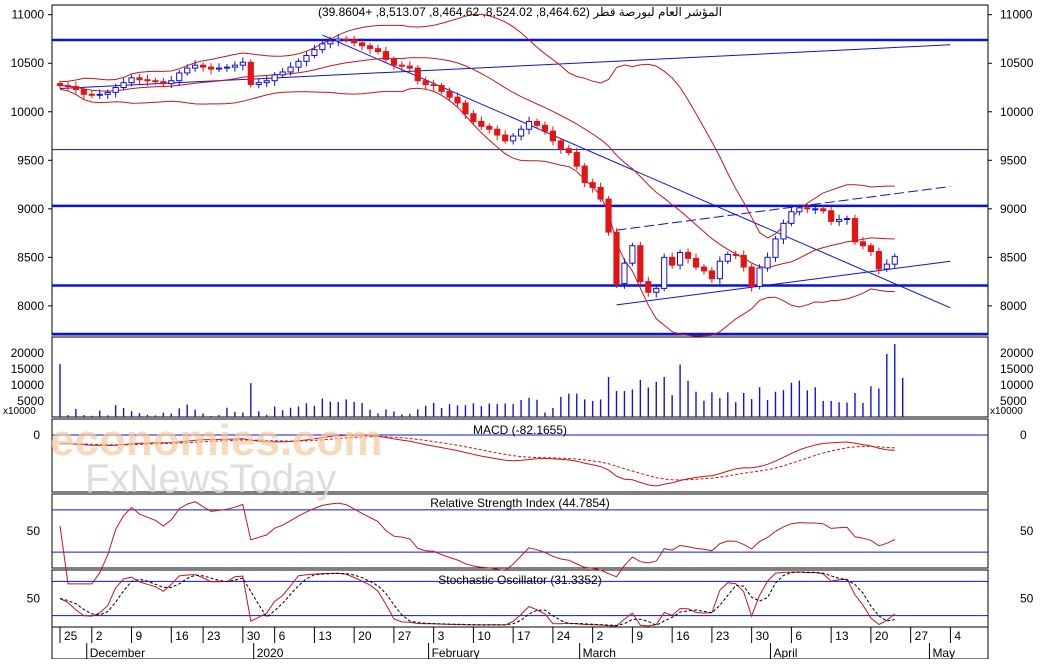  What do you see at coordinates (99, 636) in the screenshot?
I see `x-day-label: 2` at bounding box center [99, 636].